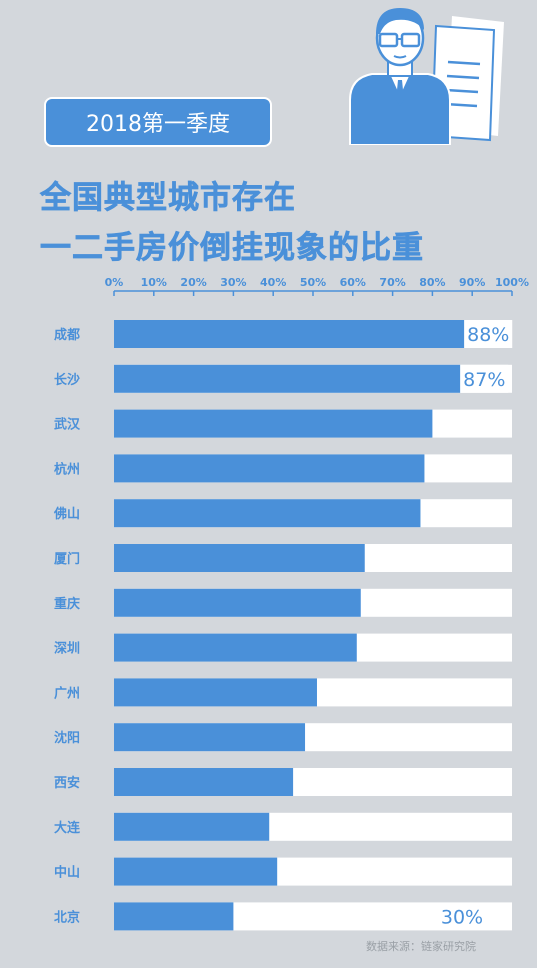  I want to click on businessman-with-document-icon, so click(432, 74).